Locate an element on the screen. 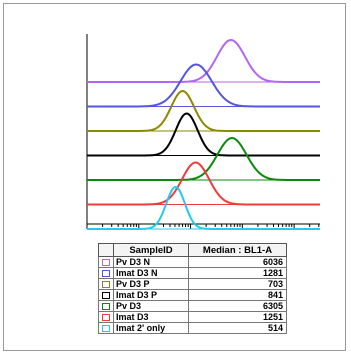  legend-median-header: Median : BL1-A is located at coordinates (237, 250).